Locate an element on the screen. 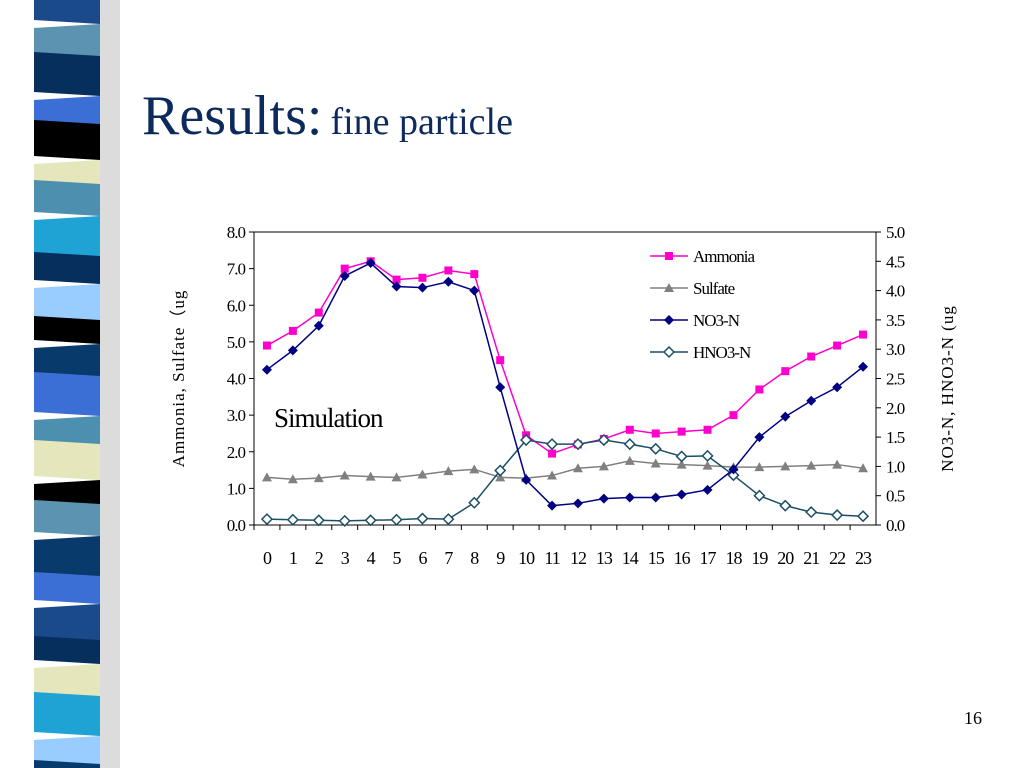 This screenshot has width=1024, height=768. y-tick-label: 1.0 is located at coordinates (236, 488).